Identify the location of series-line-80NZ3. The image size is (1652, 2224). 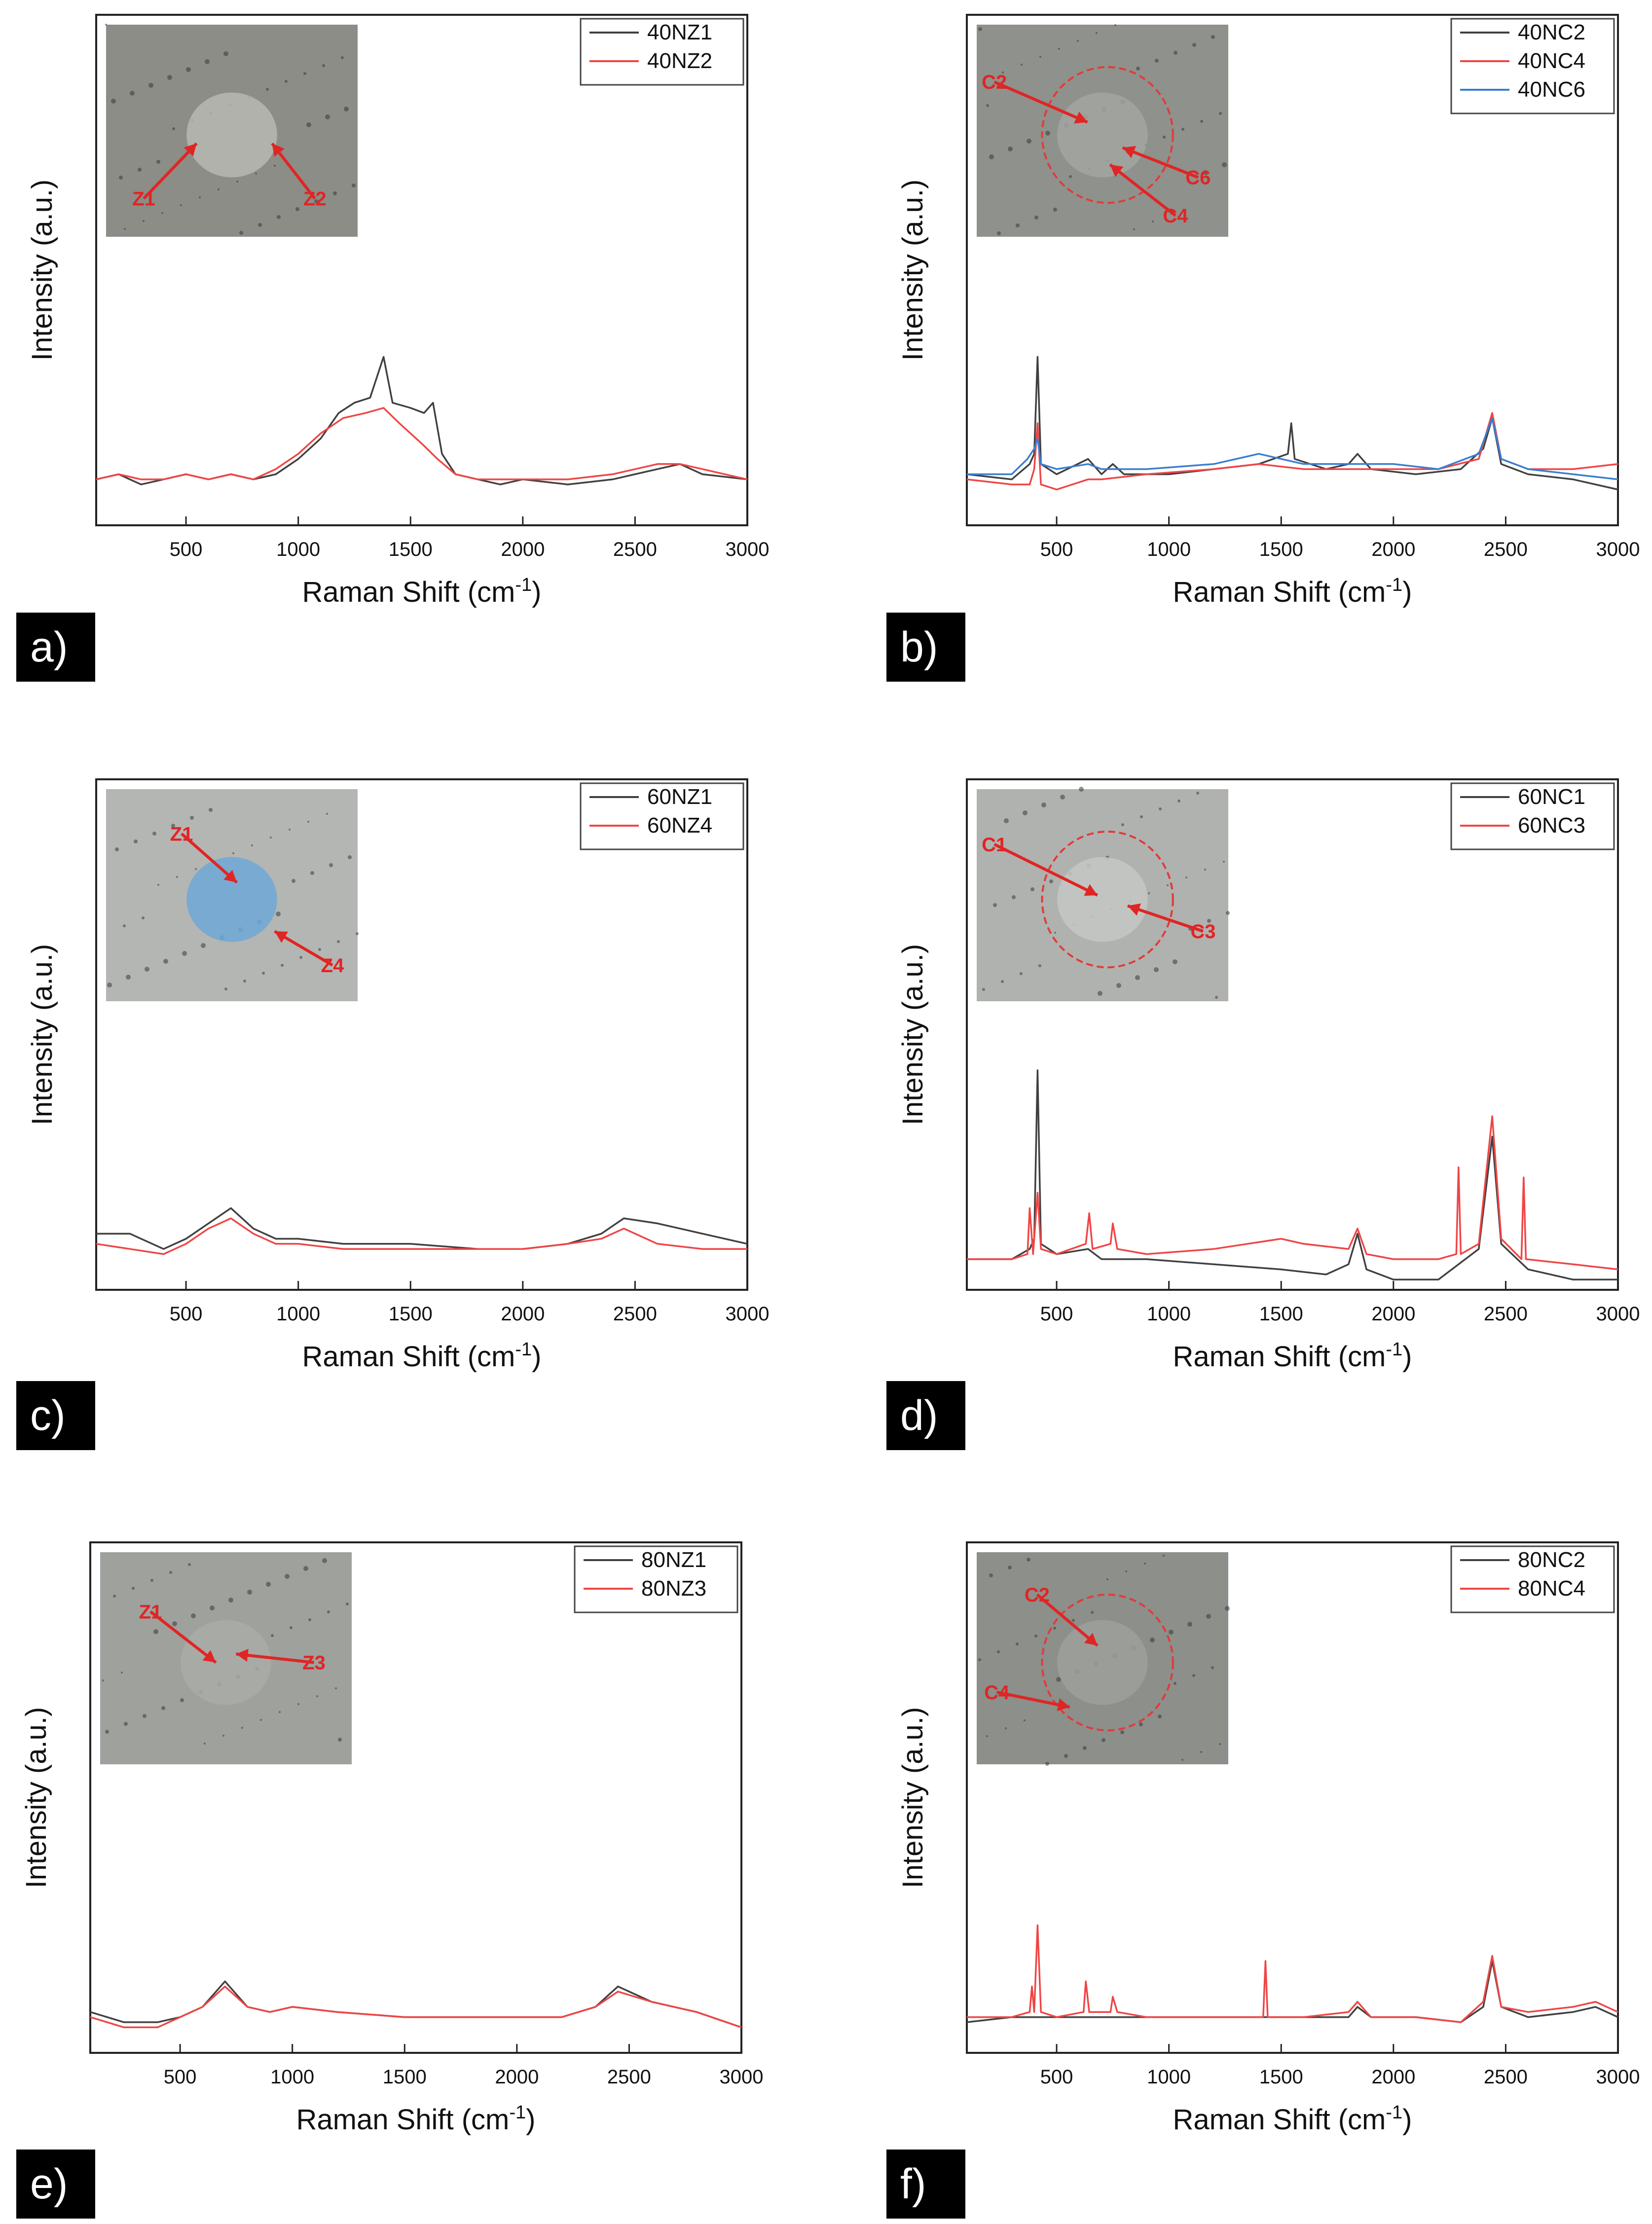
(416, 2007).